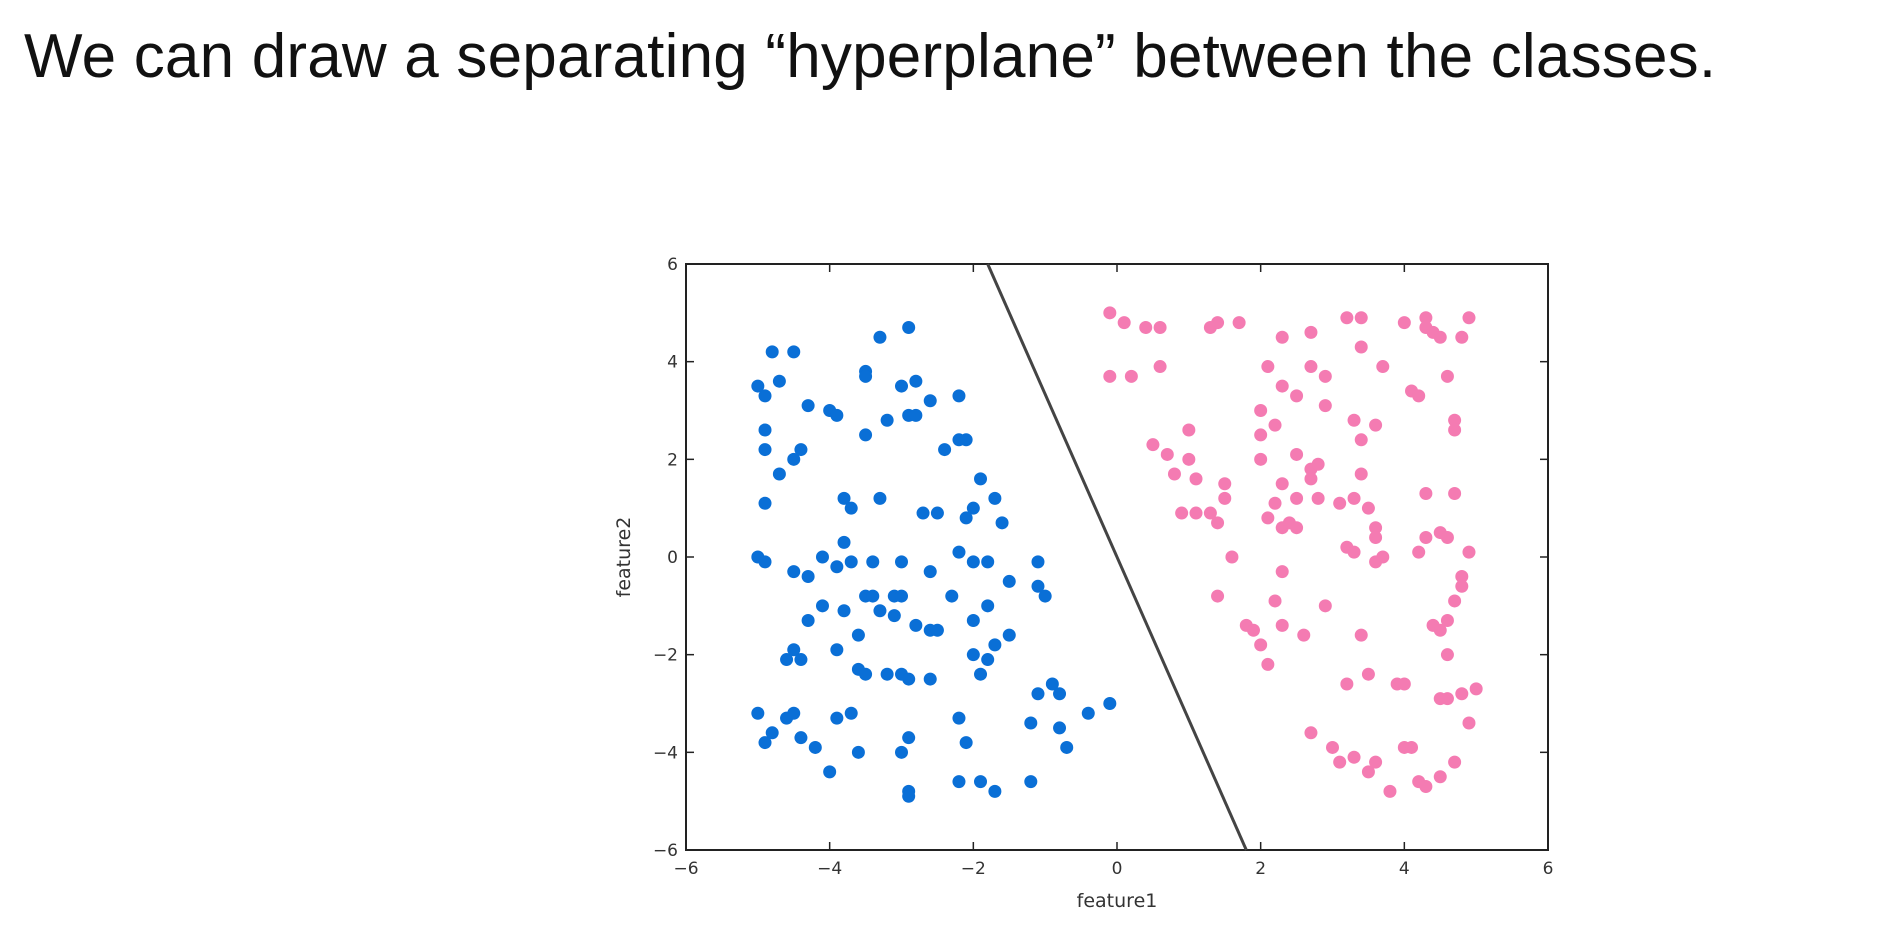 This screenshot has width=1904, height=928. What do you see at coordinates (672, 558) in the screenshot?
I see `y-tick-label: 0` at bounding box center [672, 558].